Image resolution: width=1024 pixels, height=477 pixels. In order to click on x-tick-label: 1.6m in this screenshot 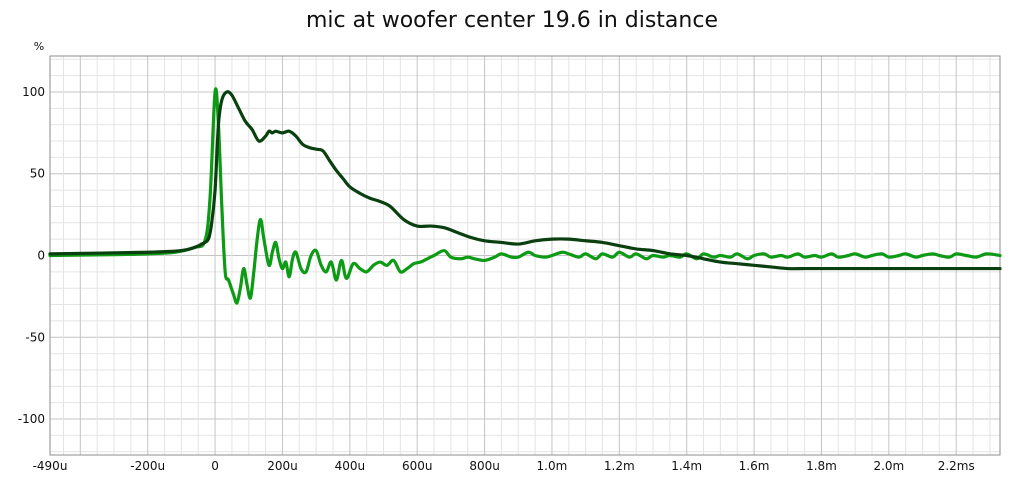, I will do `click(754, 466)`.